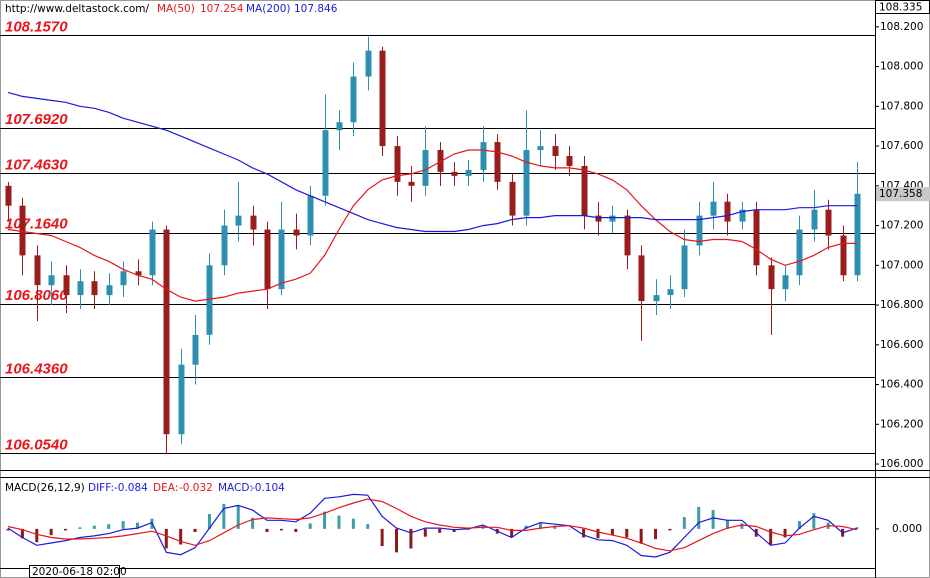  Describe the element at coordinates (235, 488) in the screenshot. I see `legend-macd: MACD:` at that location.